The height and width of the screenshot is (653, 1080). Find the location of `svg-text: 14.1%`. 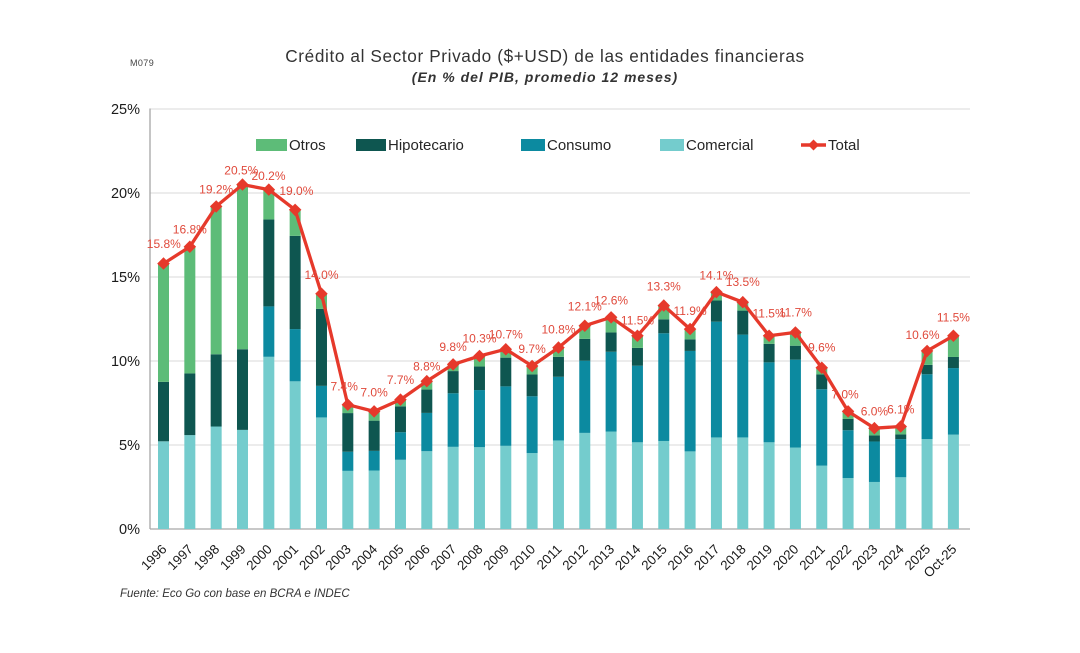

svg-text: 14.1% is located at coordinates (716, 276).